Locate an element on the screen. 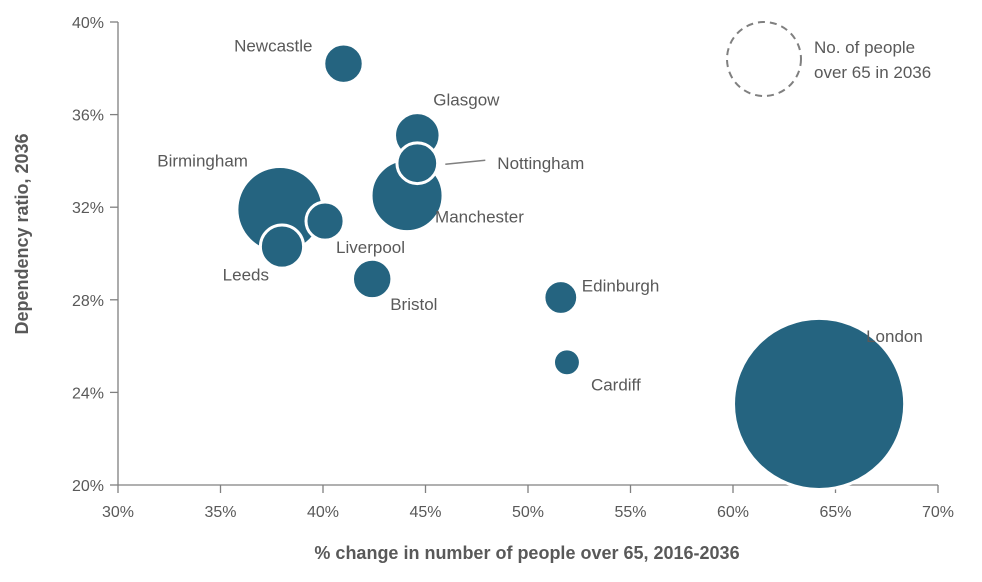 The height and width of the screenshot is (582, 982). x-tick-label: 35% is located at coordinates (220, 512).